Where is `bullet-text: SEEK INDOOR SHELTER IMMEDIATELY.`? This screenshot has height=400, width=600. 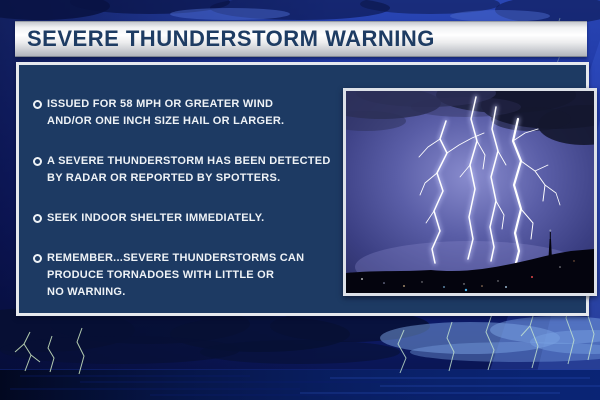
bullet-text: SEEK INDOOR SHELTER IMMEDIATELY. is located at coordinates (155, 218).